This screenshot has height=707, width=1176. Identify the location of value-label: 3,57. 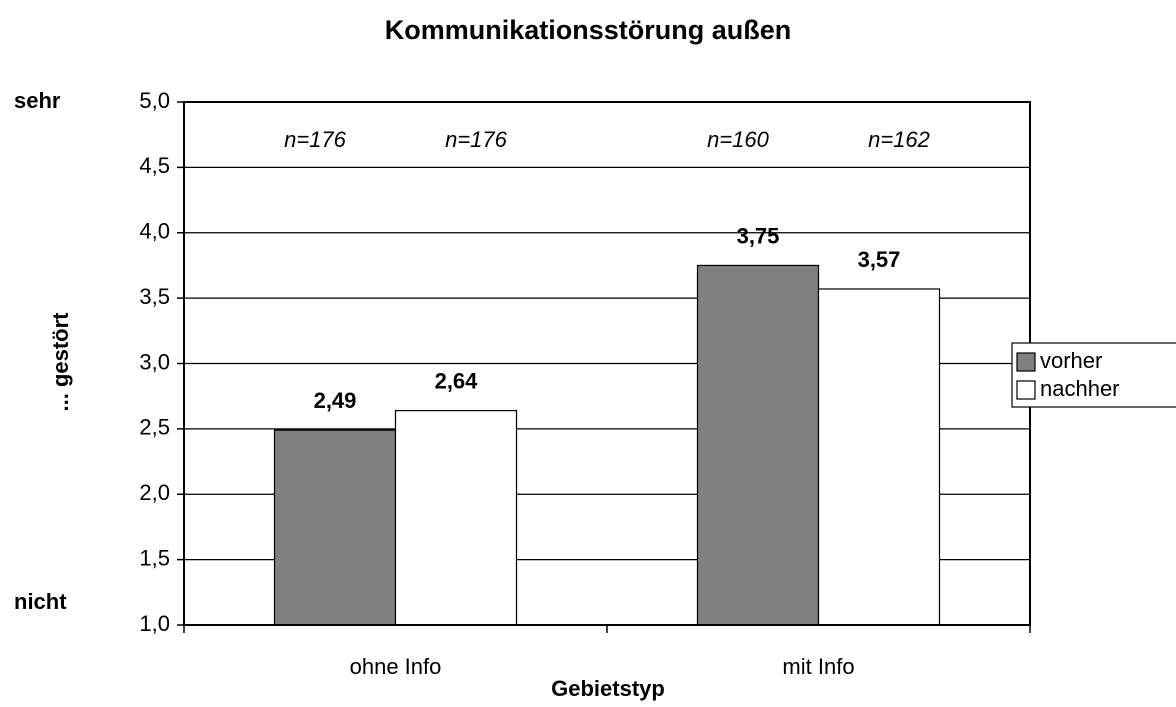
(879, 259).